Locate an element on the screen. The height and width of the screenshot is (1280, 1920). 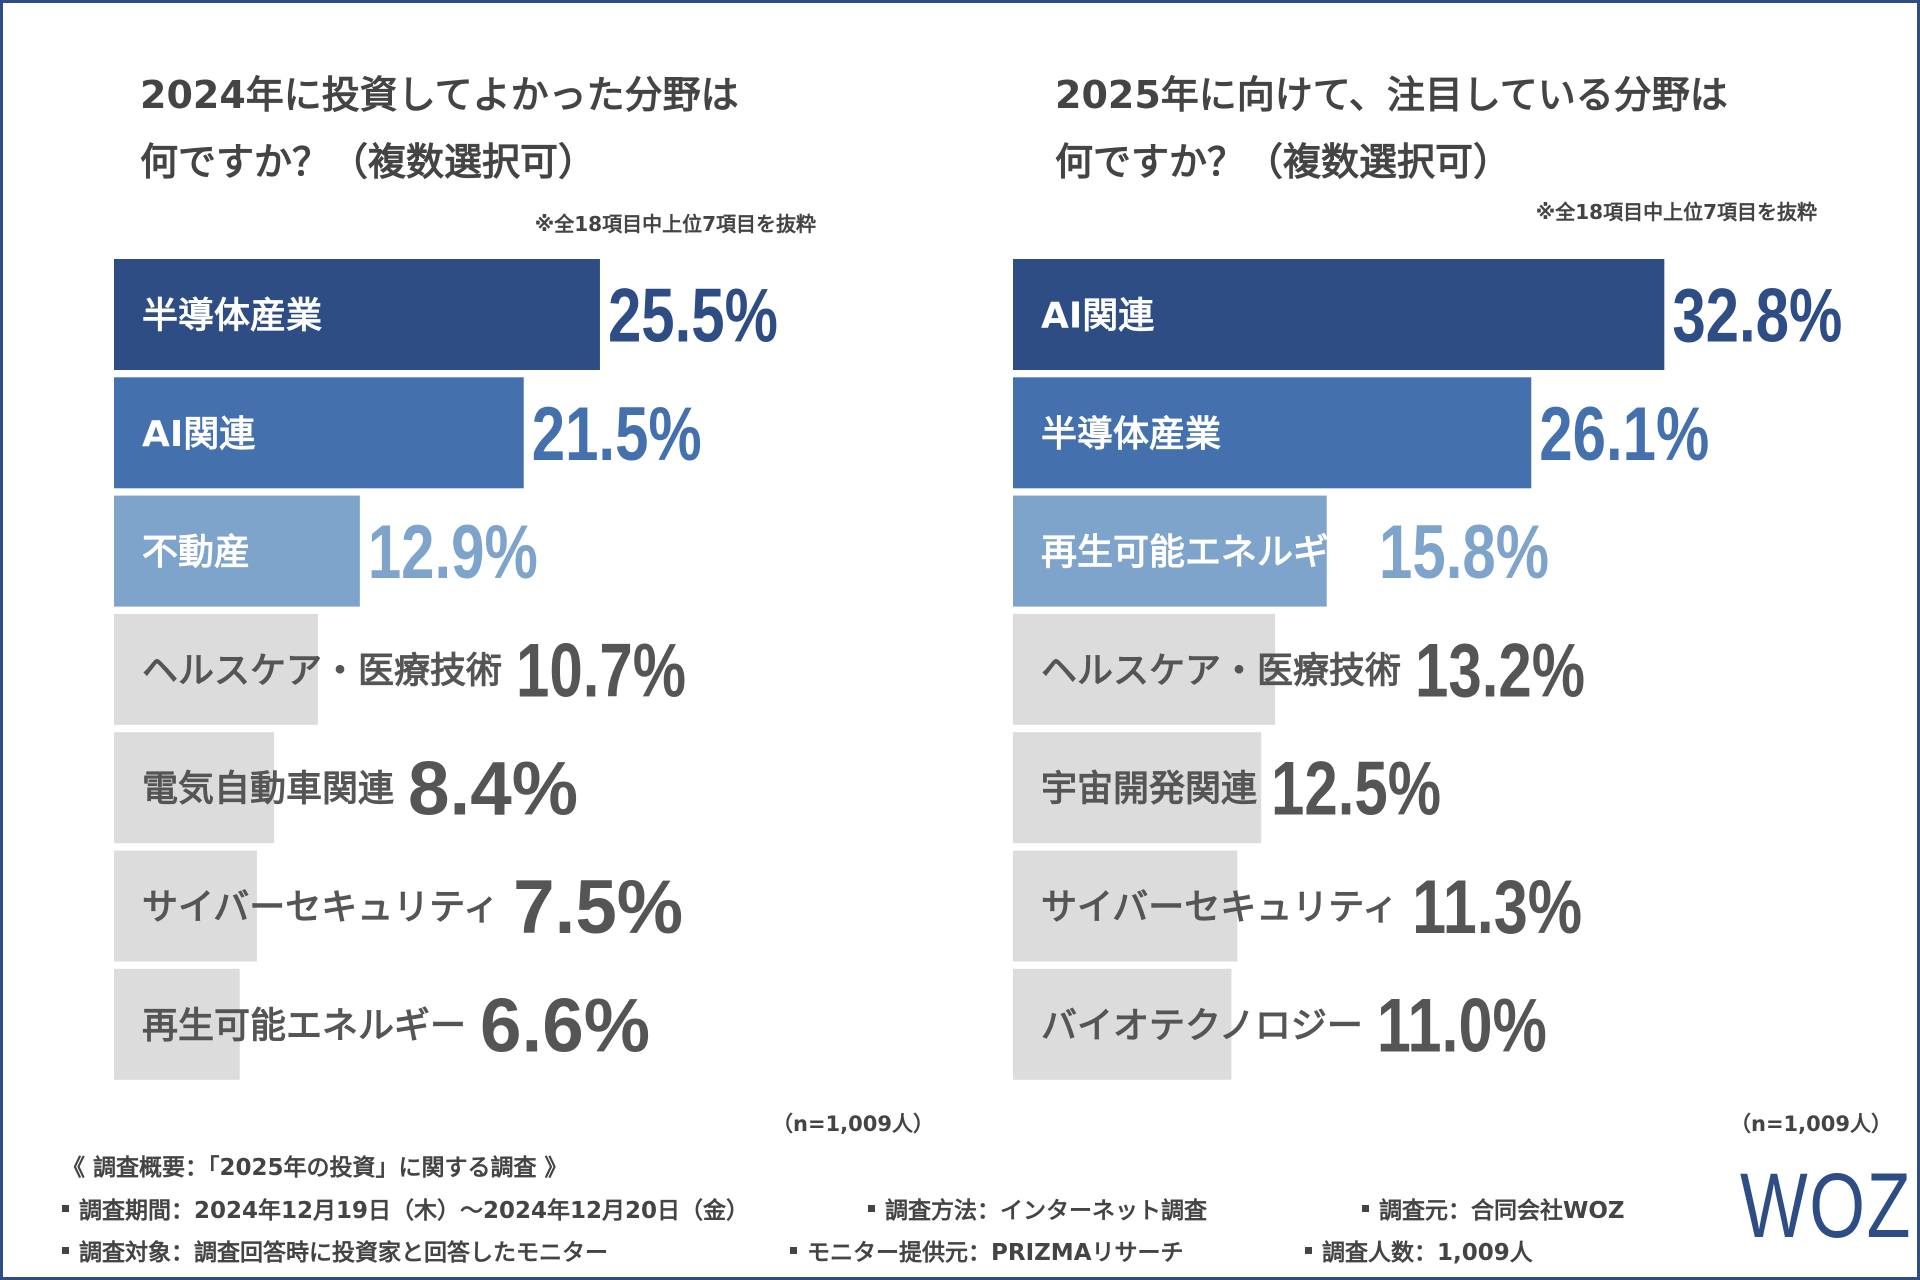
survey-target: 調査対象：調査回答時に投資家と回答したモニター is located at coordinates (335, 1250).